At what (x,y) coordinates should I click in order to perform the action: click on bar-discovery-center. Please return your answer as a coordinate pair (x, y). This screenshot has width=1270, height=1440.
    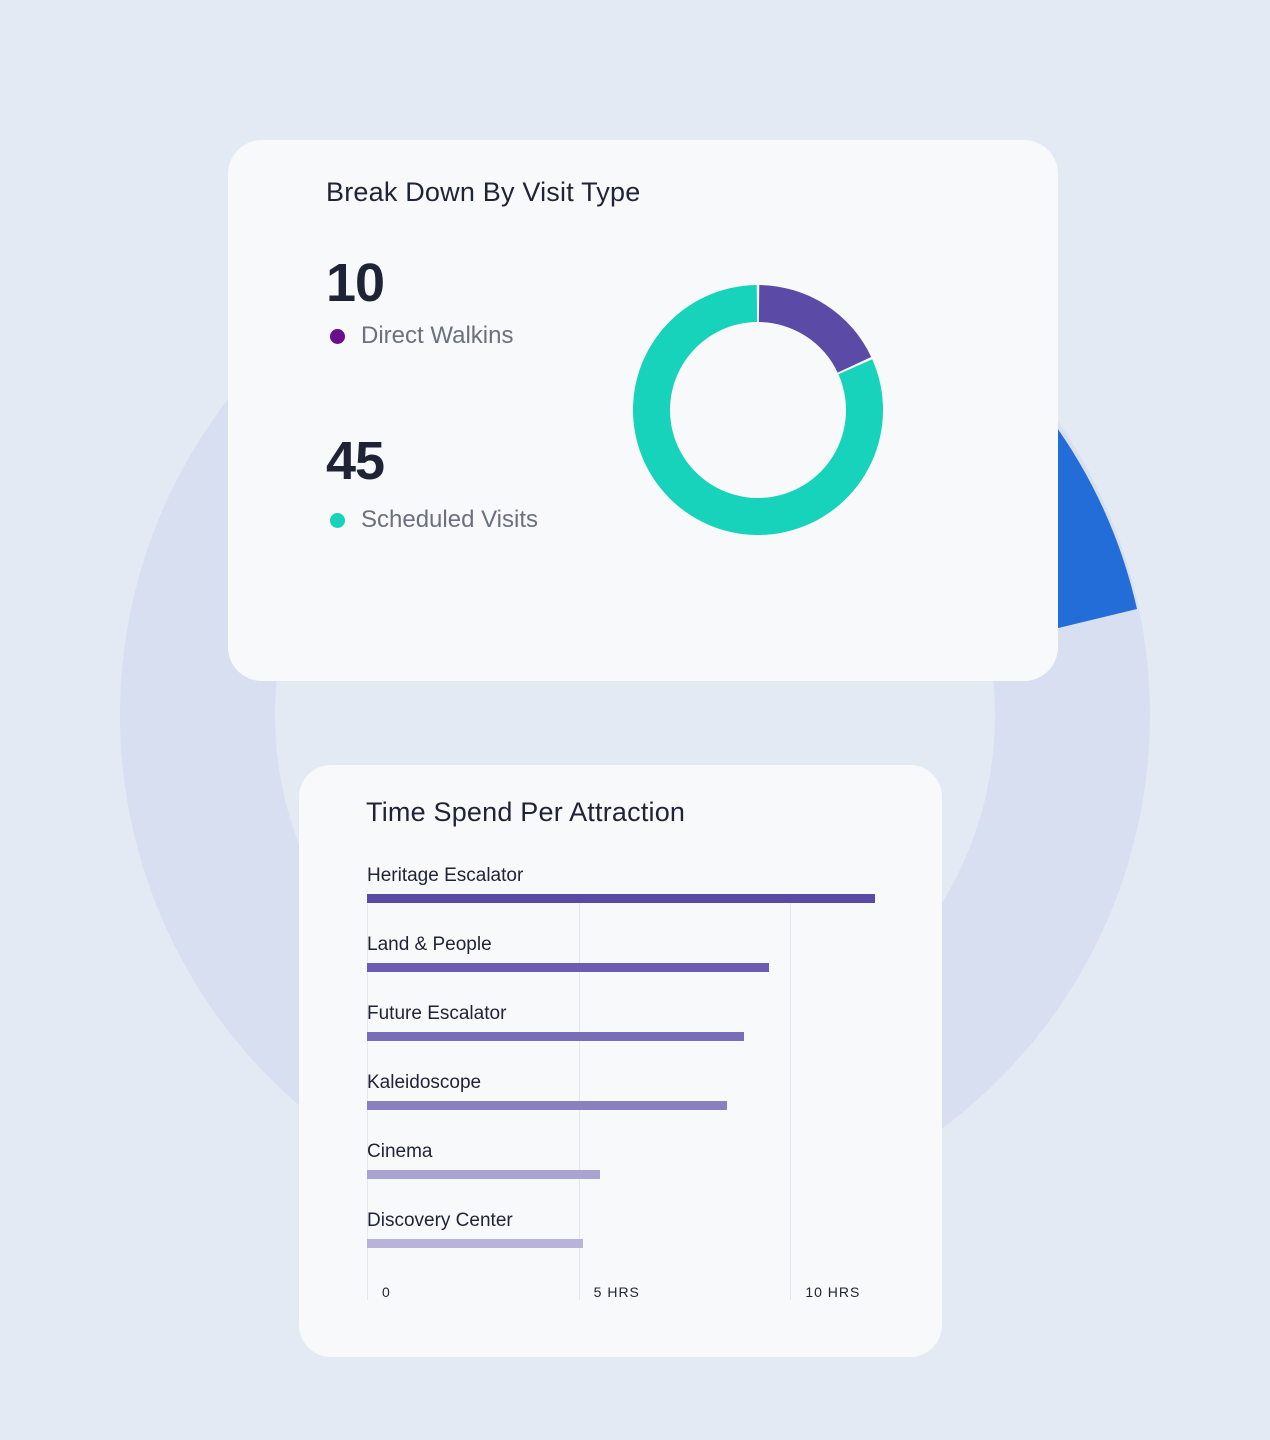
    Looking at the image, I should click on (475, 1243).